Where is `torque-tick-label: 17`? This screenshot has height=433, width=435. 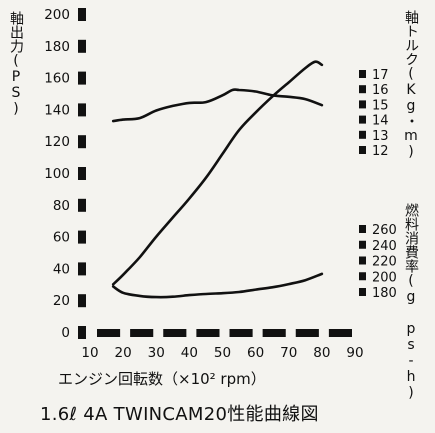
torque-tick-label: 17 is located at coordinates (380, 75).